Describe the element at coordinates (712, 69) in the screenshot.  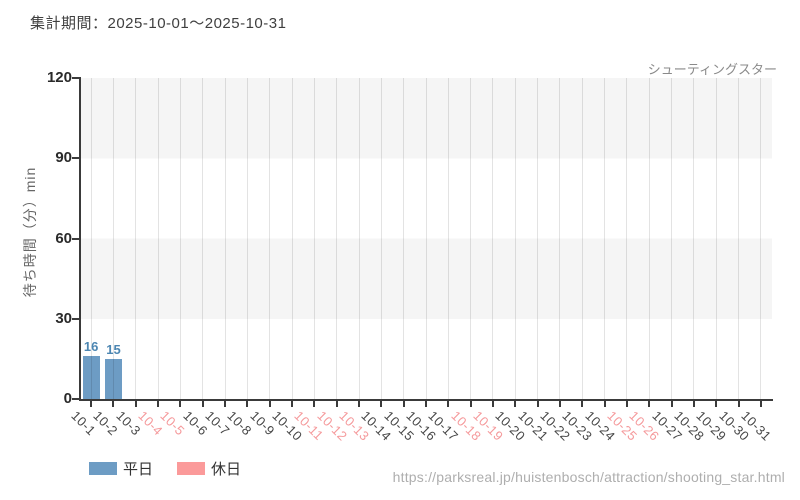
I see `attraction-name-label: シューティングスター` at that location.